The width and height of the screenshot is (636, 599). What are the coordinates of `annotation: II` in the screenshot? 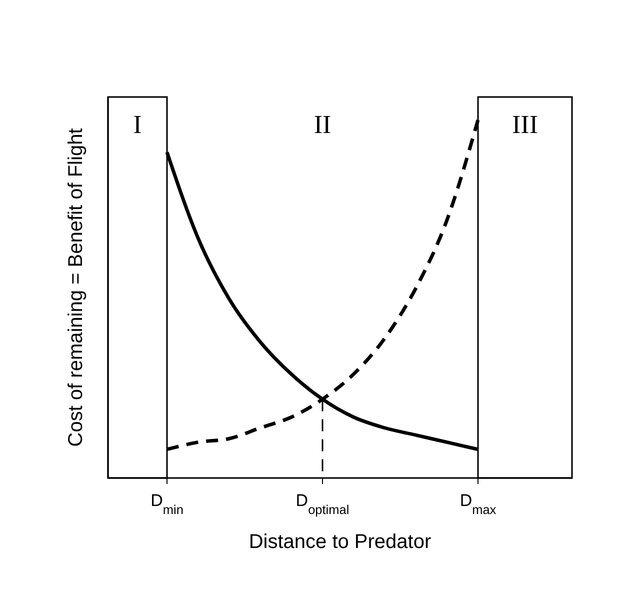 It's located at (323, 124).